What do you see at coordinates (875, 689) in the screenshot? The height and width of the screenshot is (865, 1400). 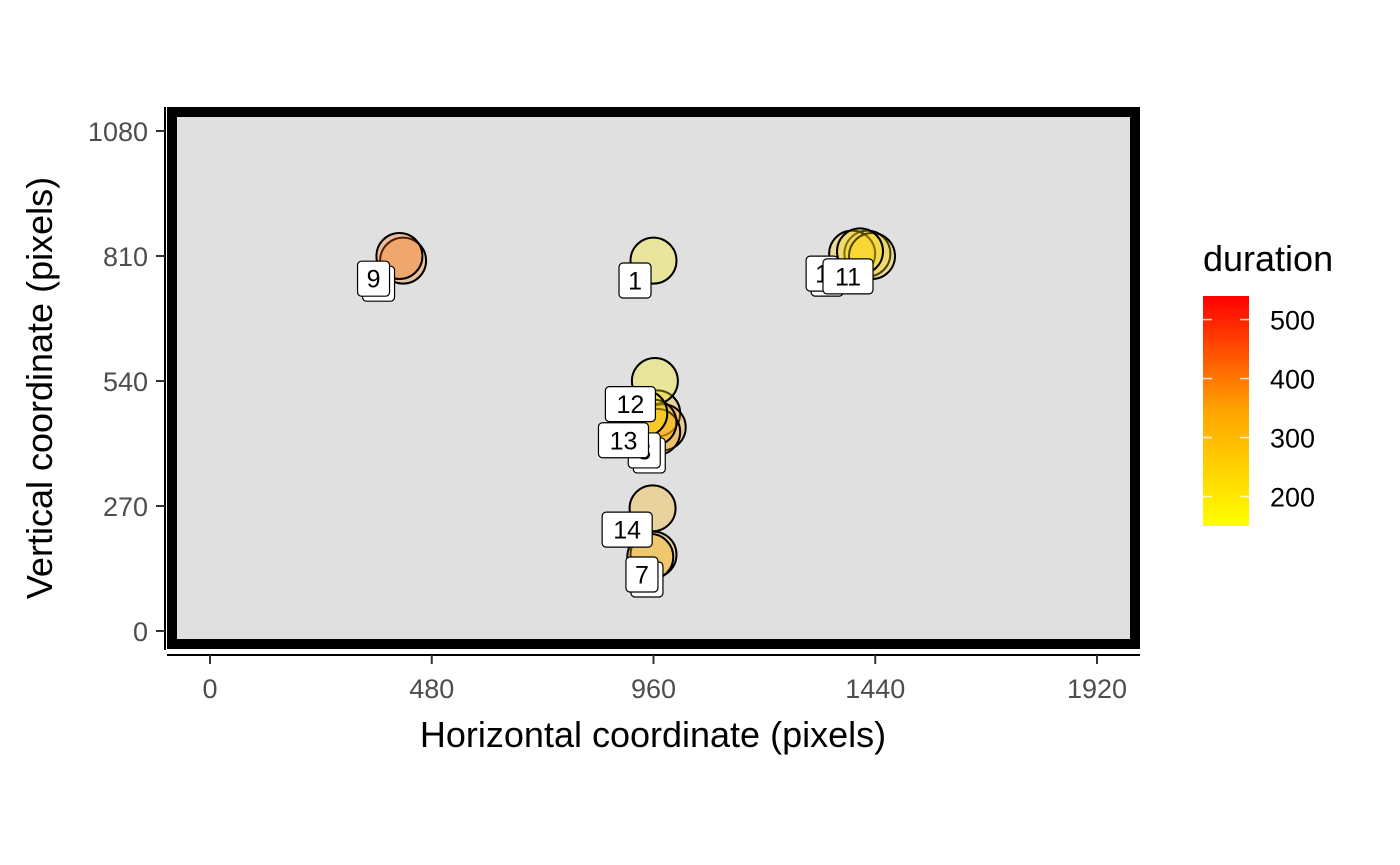 I see `x-tick-label: 1440` at bounding box center [875, 689].